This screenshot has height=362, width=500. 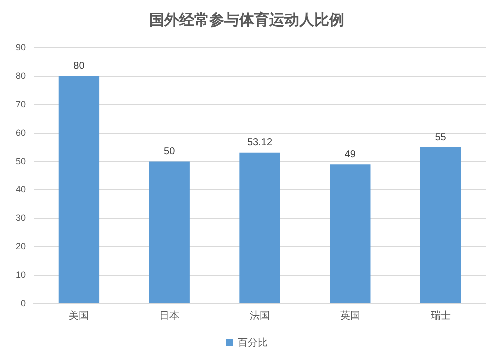 I want to click on y-tick-label: 30, so click(x=21, y=218).